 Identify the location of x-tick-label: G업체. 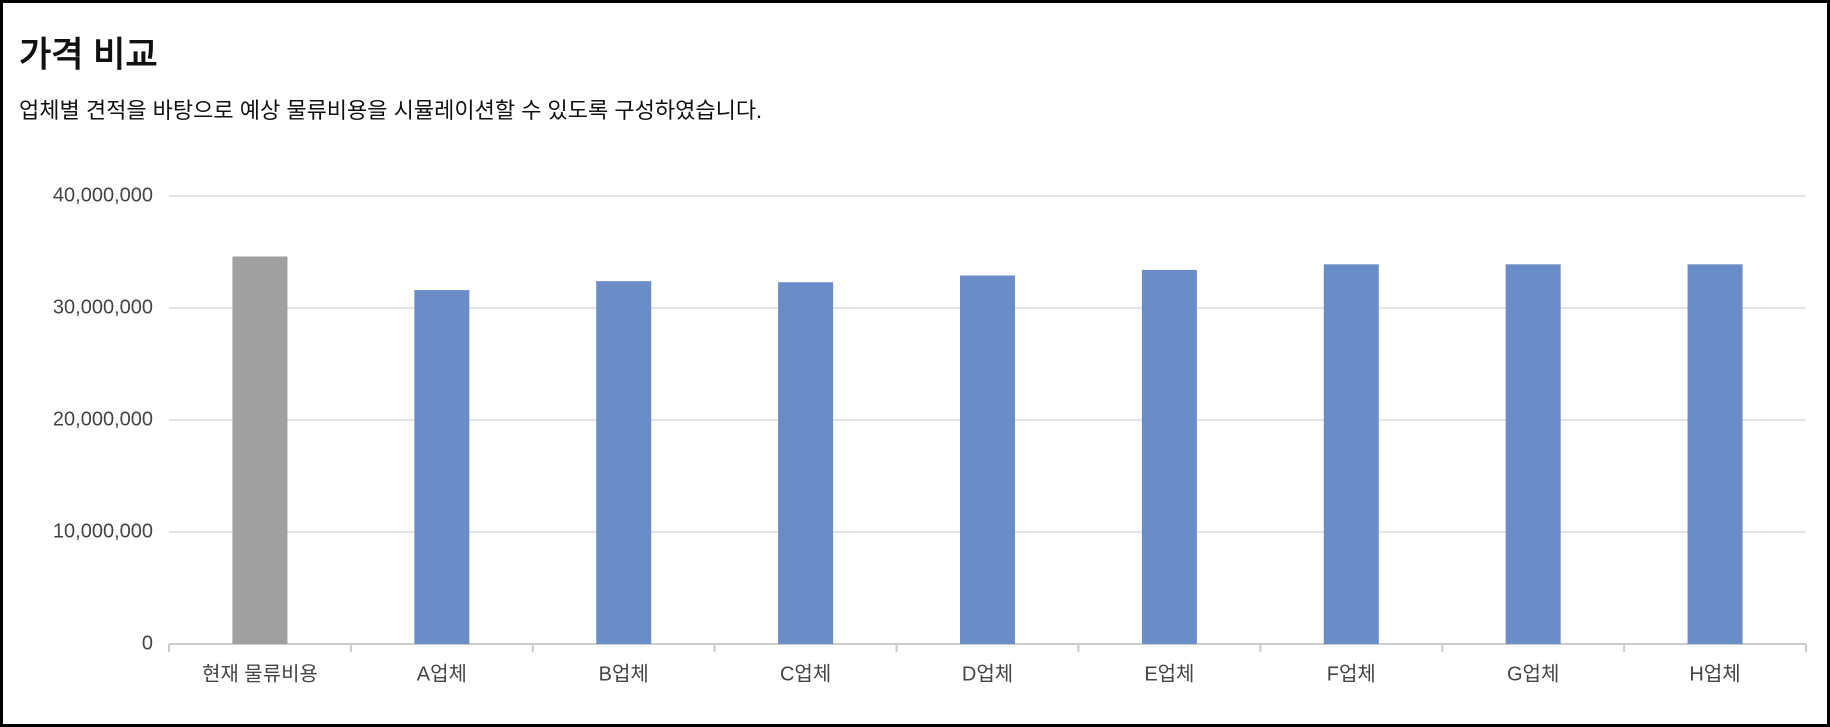
(1533, 673).